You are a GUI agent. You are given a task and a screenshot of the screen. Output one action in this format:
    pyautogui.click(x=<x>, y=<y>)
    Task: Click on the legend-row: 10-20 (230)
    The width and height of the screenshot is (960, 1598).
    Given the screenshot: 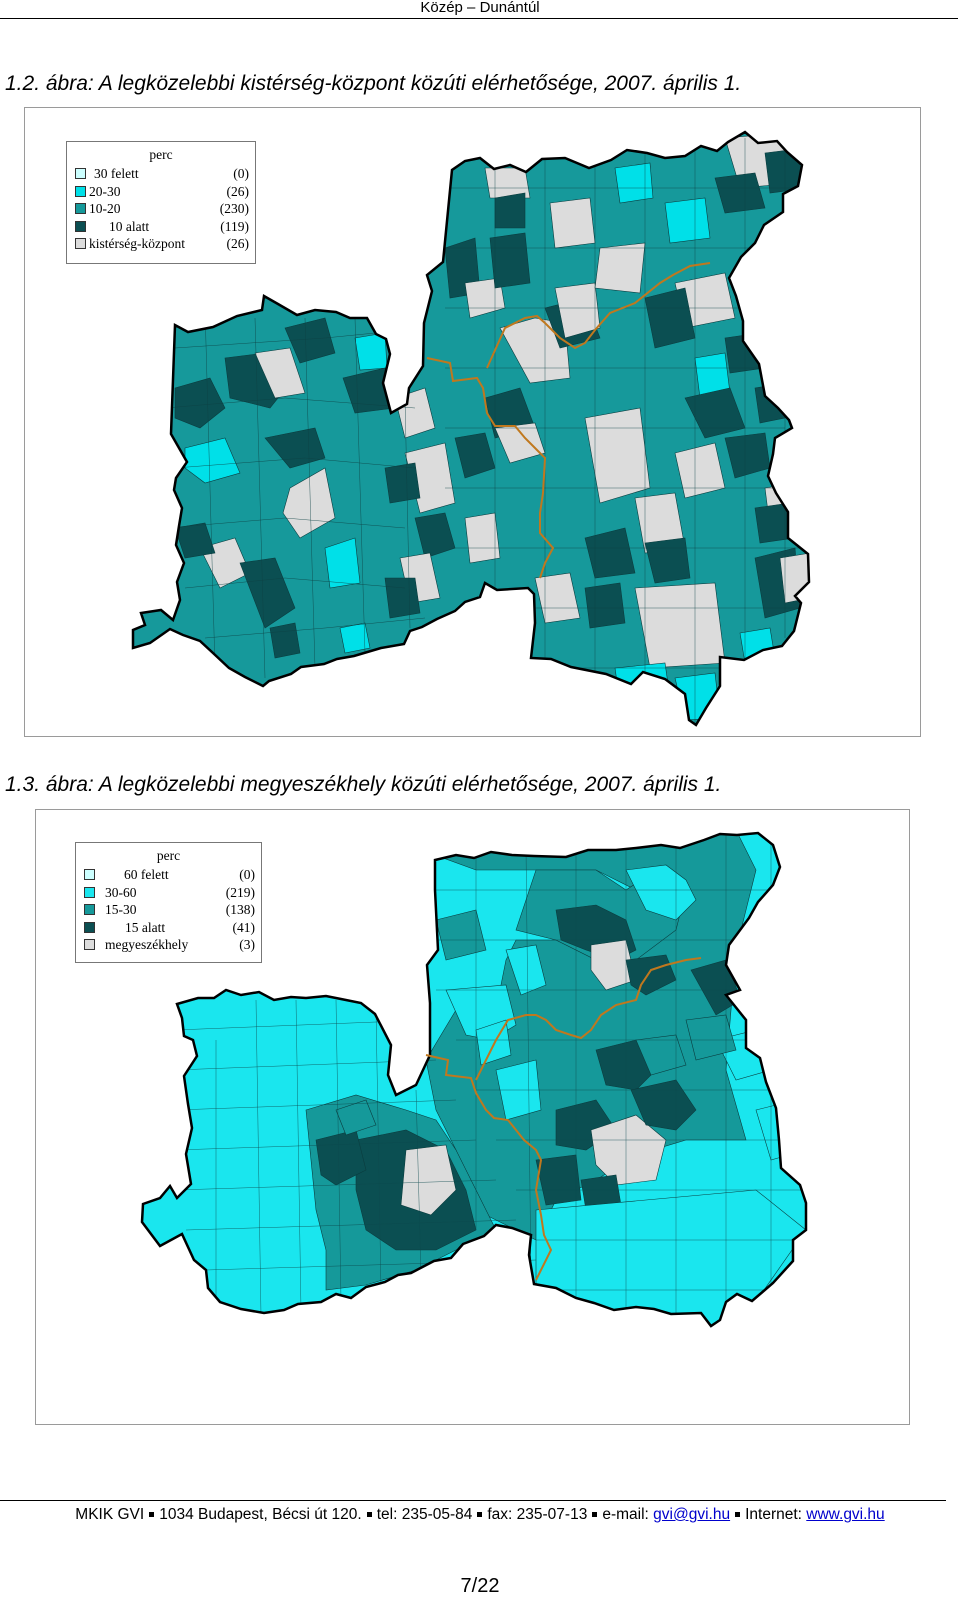 What is the action you would take?
    pyautogui.click(x=161, y=209)
    